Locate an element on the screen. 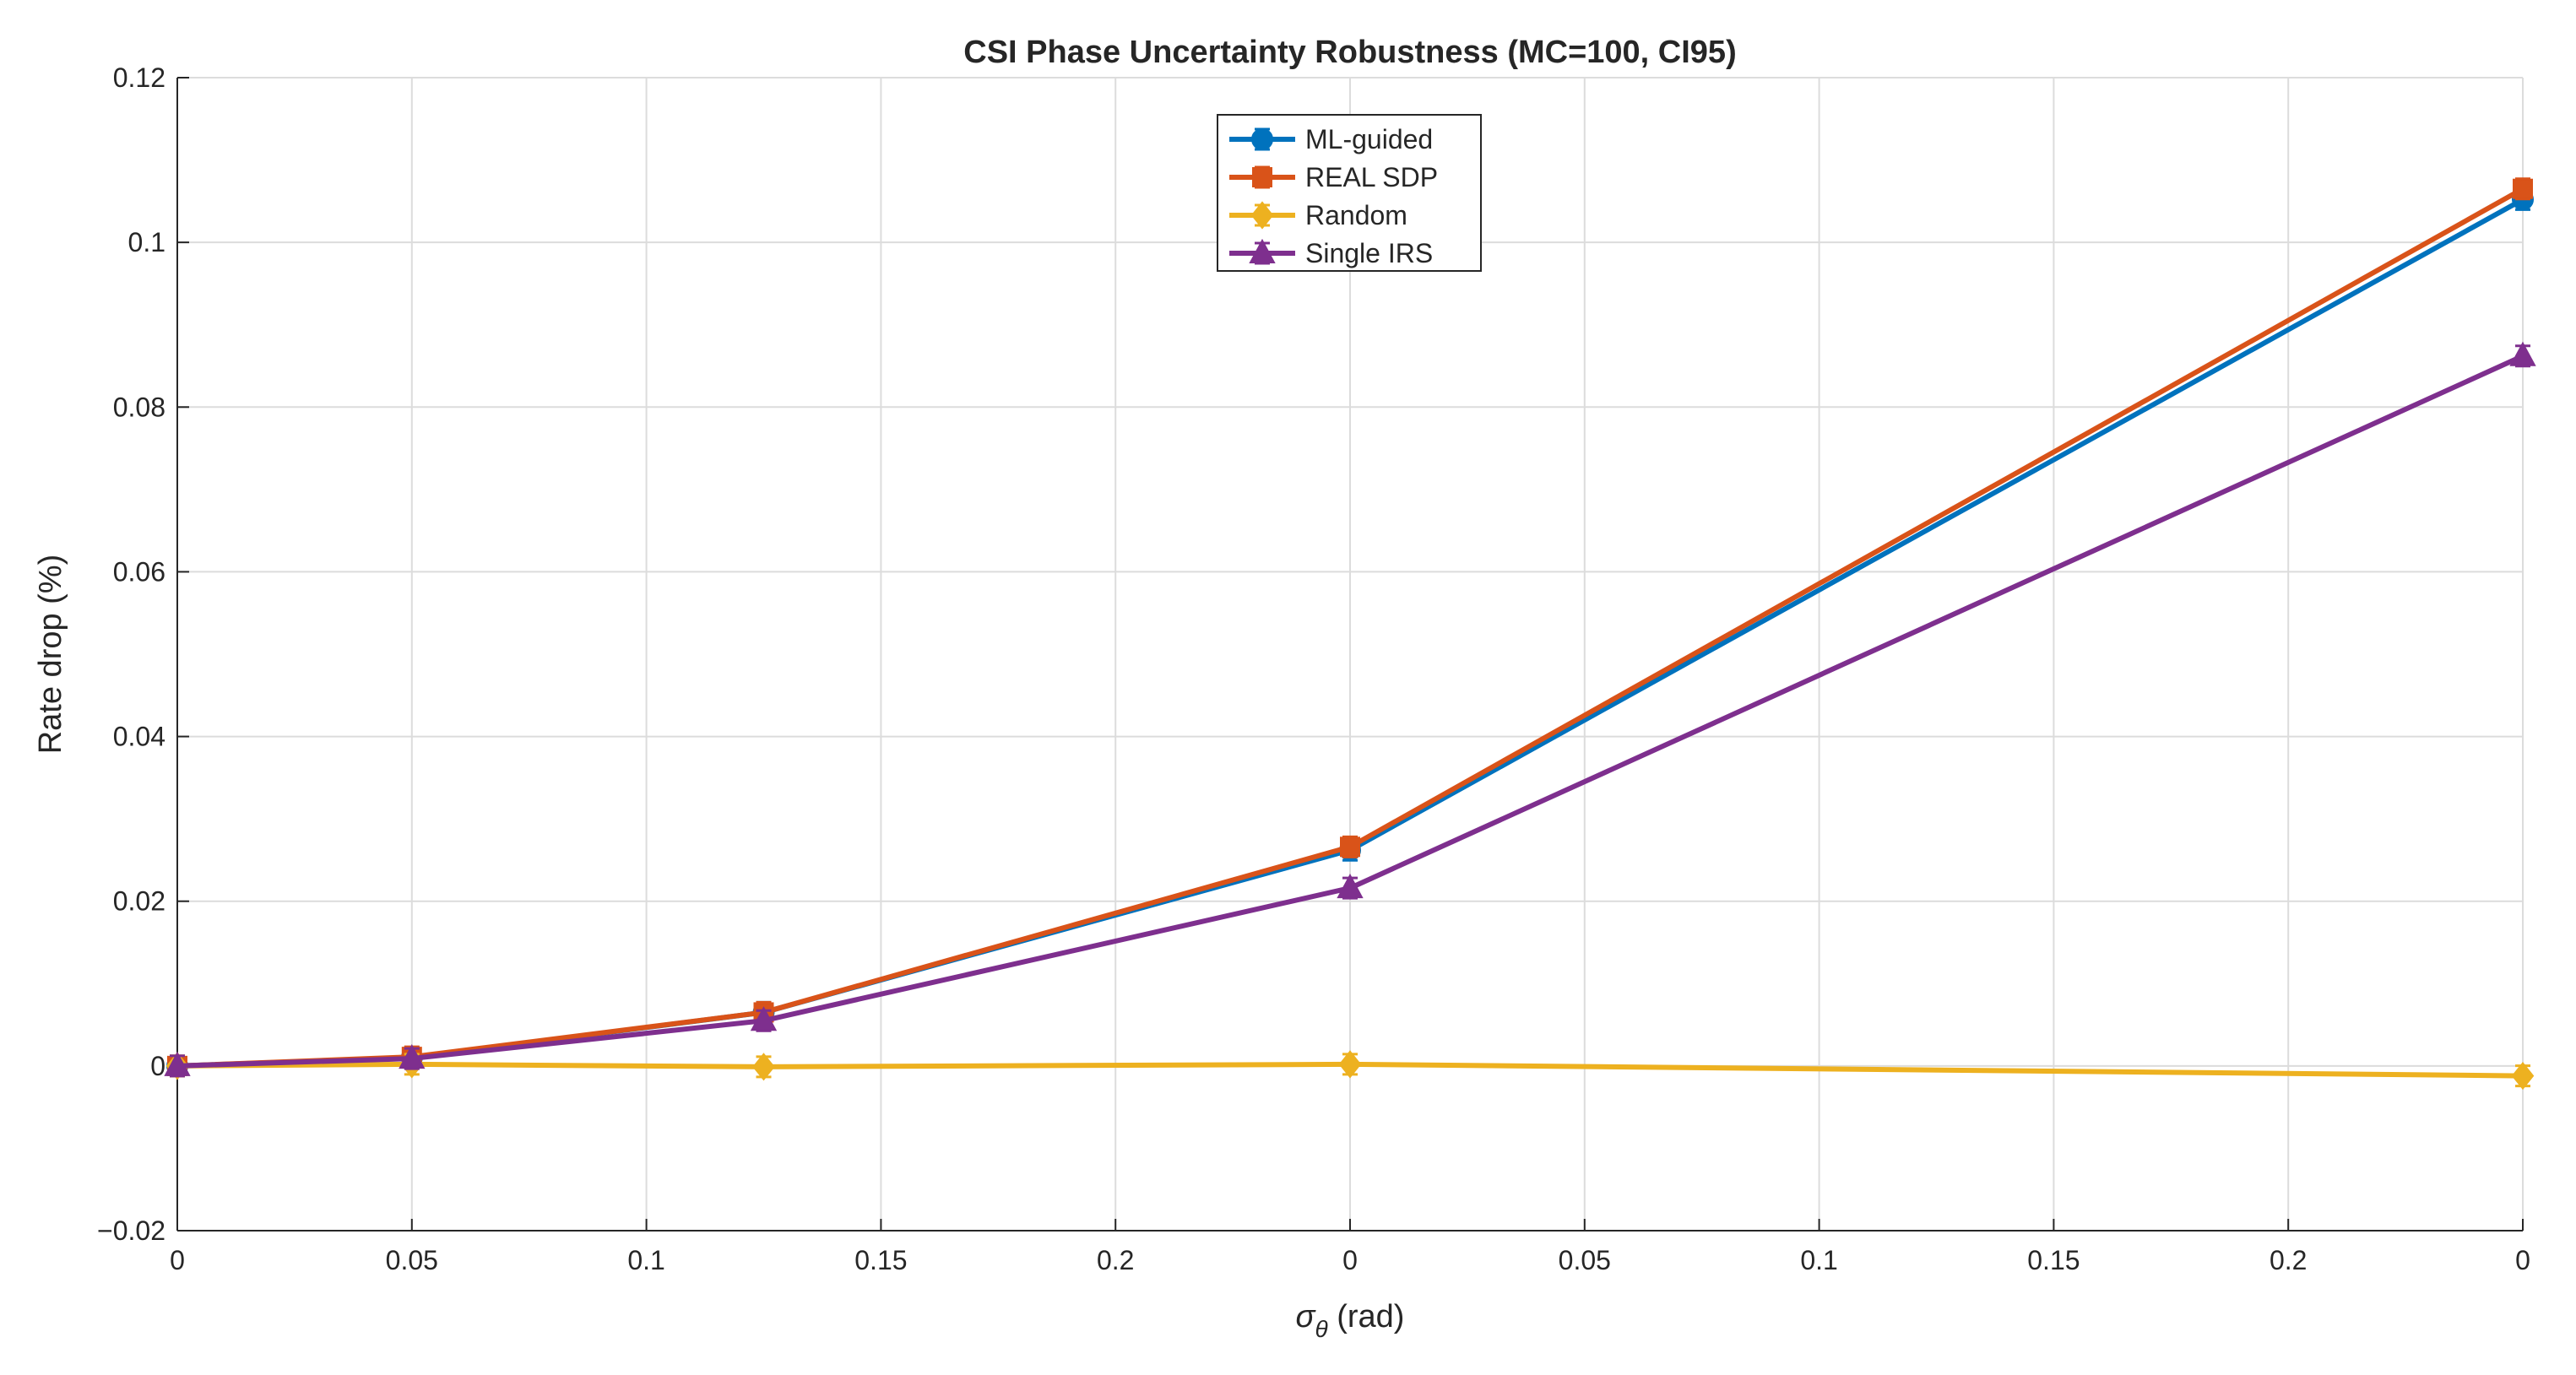  legend-entry-random: Random is located at coordinates (1318, 215).